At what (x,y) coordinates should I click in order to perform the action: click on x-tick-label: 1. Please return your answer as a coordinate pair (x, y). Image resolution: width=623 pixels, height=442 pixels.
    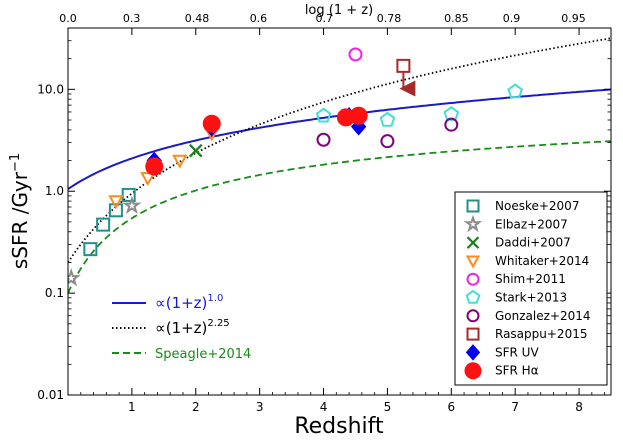
    Looking at the image, I should click on (132, 407).